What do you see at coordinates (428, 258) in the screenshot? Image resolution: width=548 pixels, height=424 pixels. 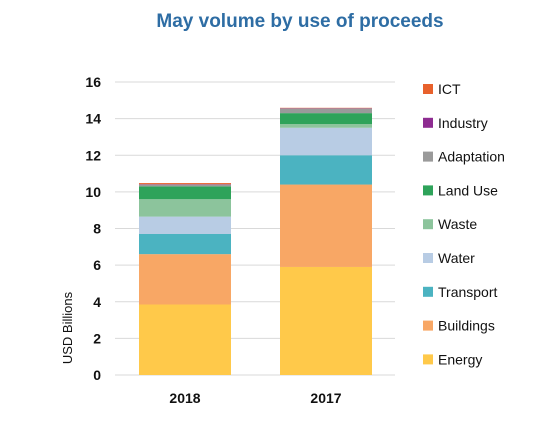 I see `legend-swatch-water` at bounding box center [428, 258].